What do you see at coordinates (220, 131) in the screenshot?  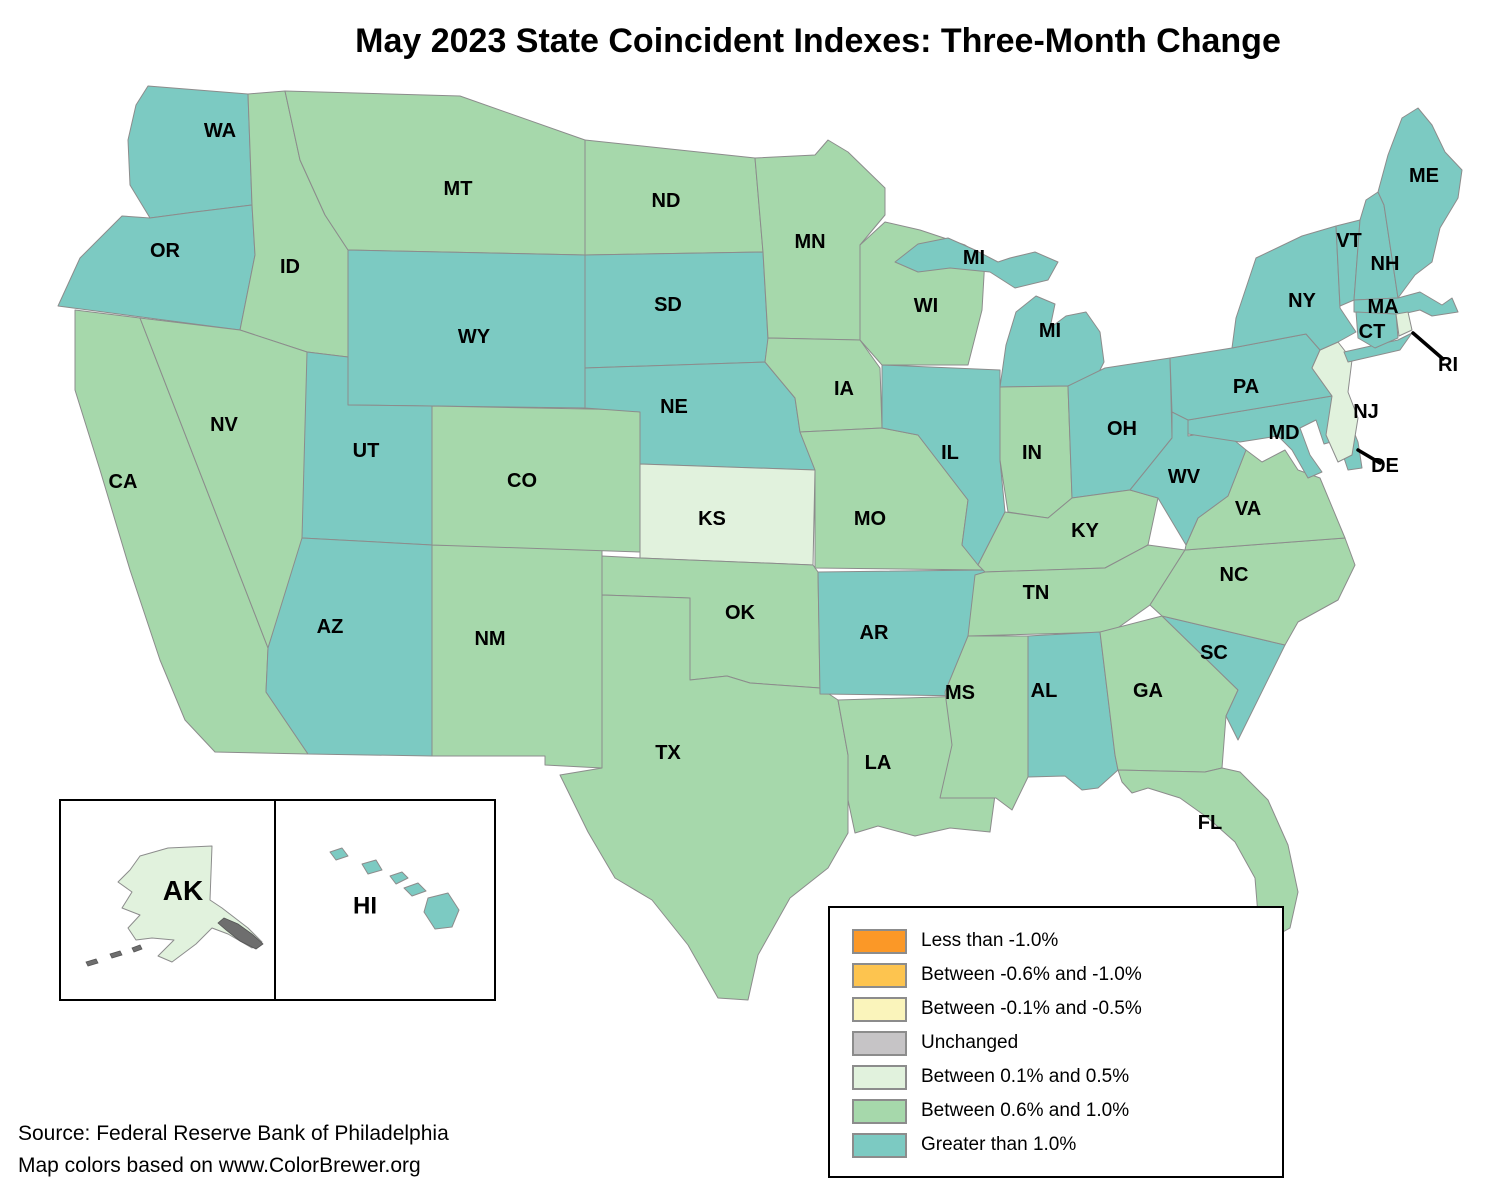 I see `state-label-wa: WA` at bounding box center [220, 131].